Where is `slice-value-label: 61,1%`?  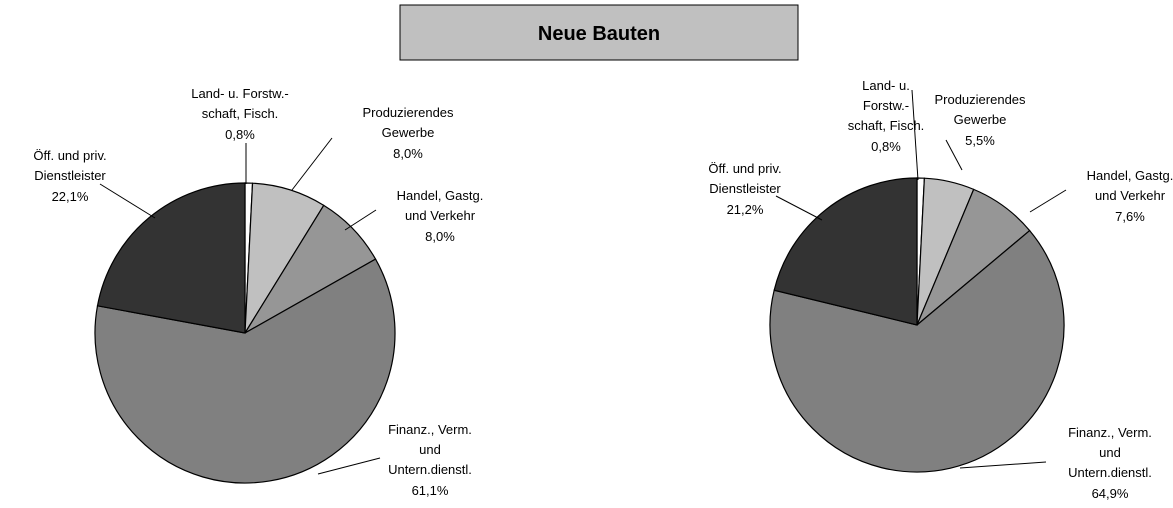
slice-value-label: 61,1% is located at coordinates (430, 490).